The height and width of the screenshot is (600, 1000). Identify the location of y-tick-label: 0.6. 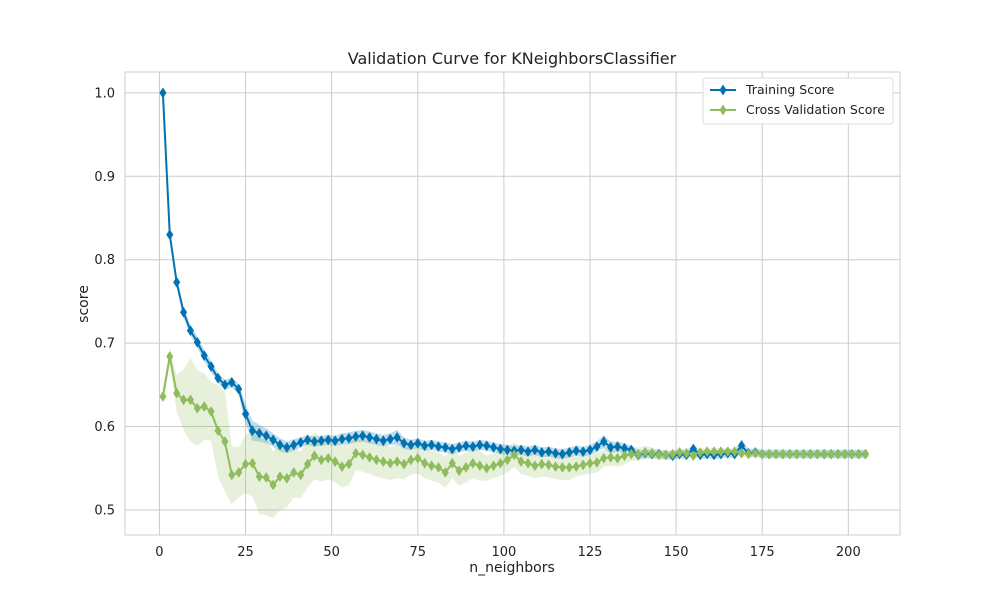
(104, 427).